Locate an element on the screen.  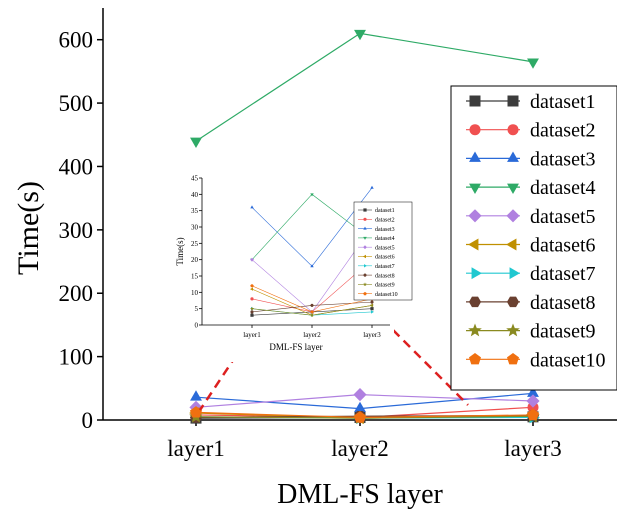
inset-legend-label: dataset7 is located at coordinates (385, 267).